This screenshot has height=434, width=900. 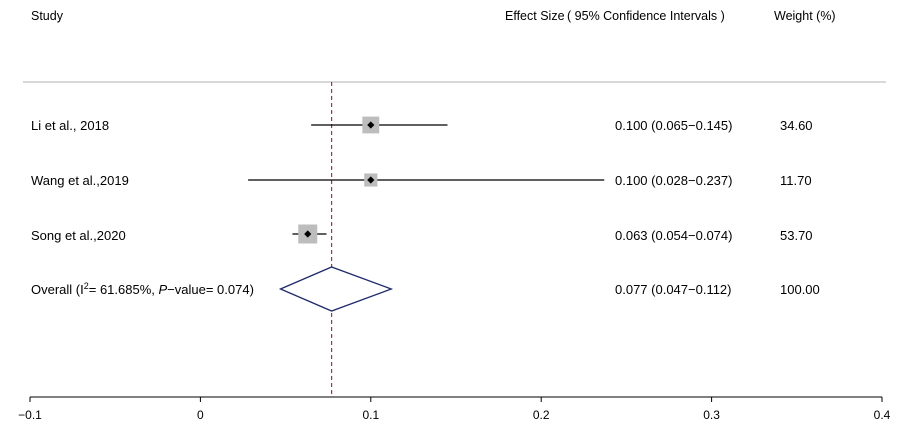 What do you see at coordinates (805, 16) in the screenshot?
I see `header-weight: Weight (%)` at bounding box center [805, 16].